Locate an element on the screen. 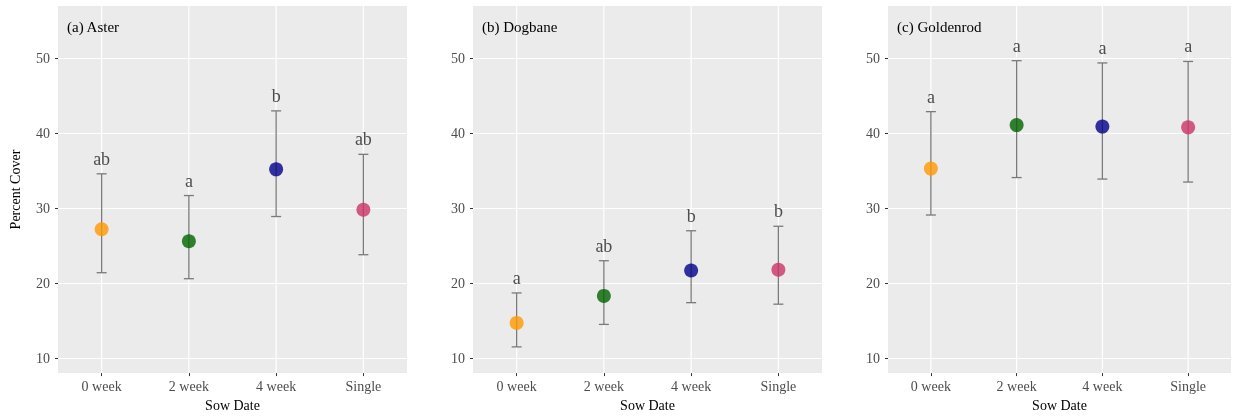  text: (a) Aster is located at coordinates (93, 27).